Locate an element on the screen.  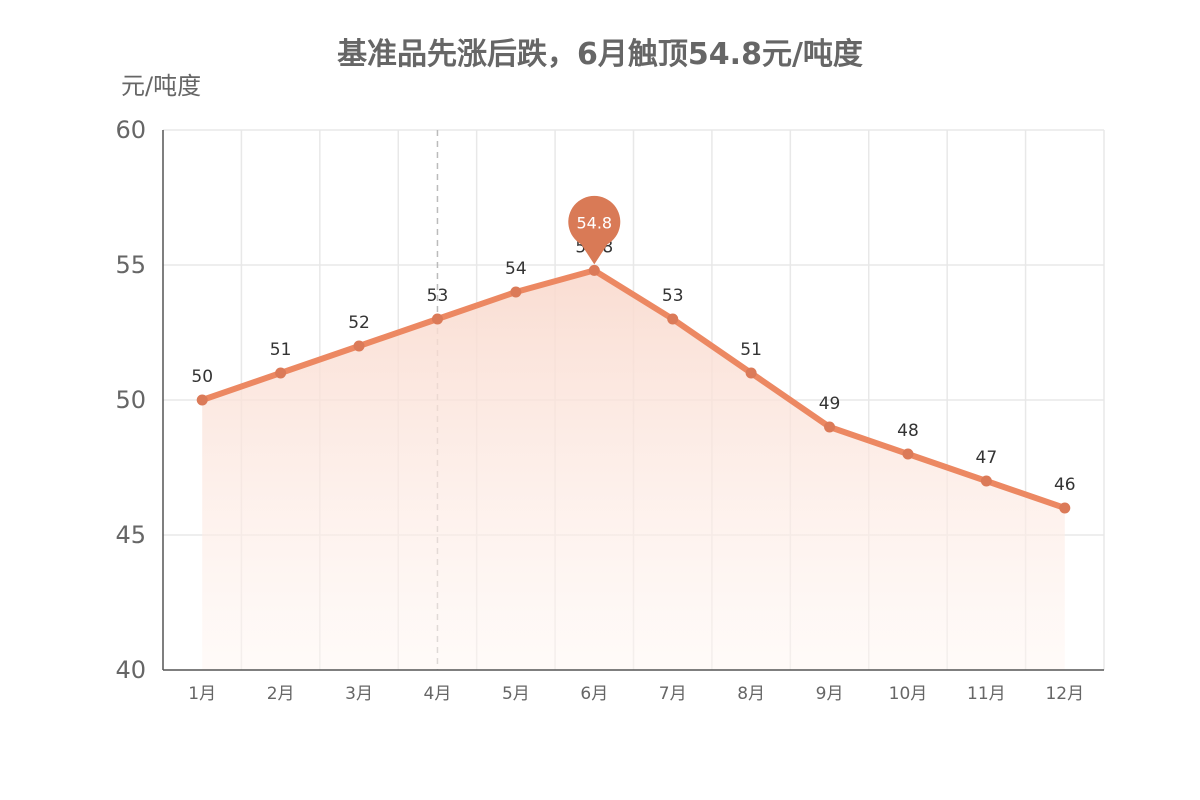
y-tick-label: 55 is located at coordinates (130, 265).